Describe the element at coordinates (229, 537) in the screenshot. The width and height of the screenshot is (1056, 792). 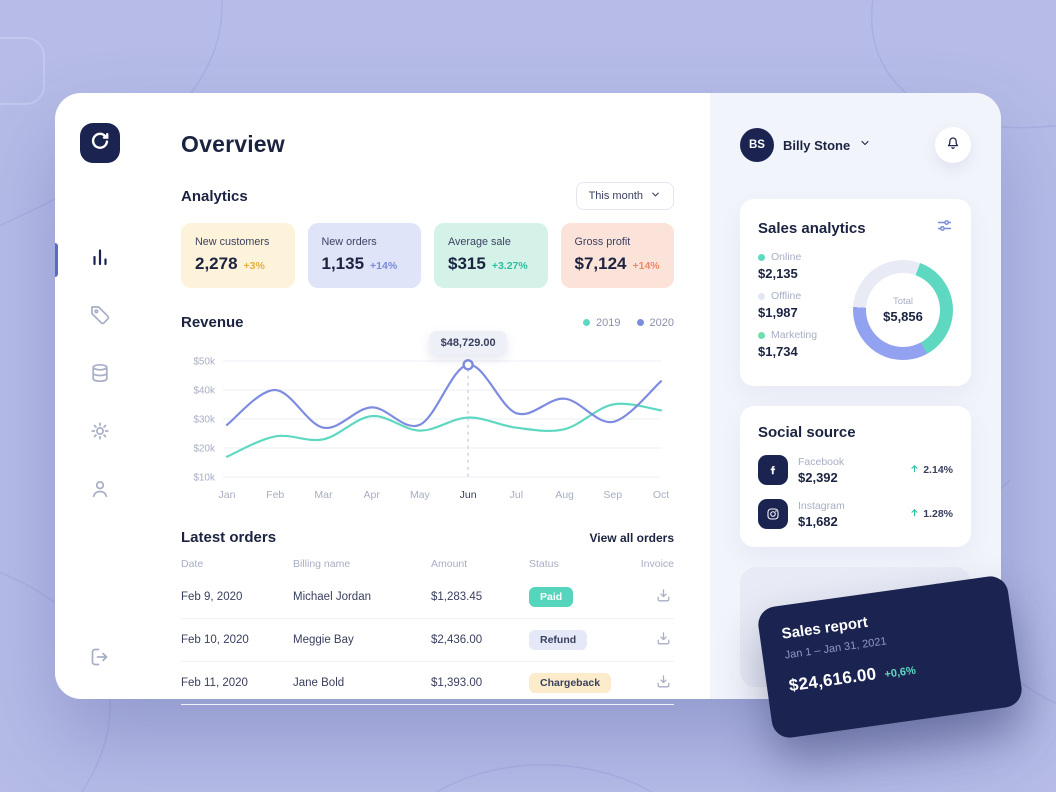
I see `latest-orders-heading: Latest orders` at that location.